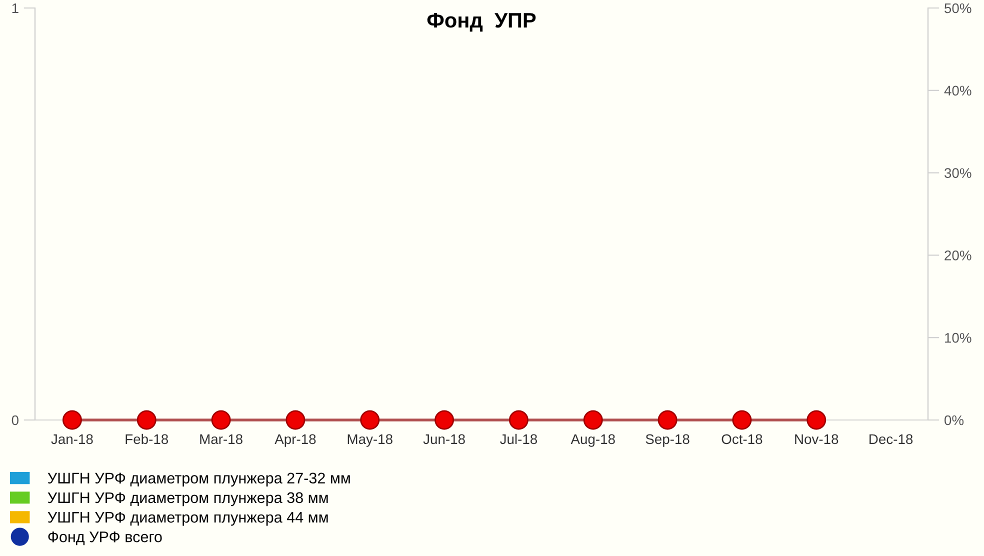 This screenshot has width=984, height=556. What do you see at coordinates (891, 439) in the screenshot?
I see `x-tick-label: Dec-18` at bounding box center [891, 439].